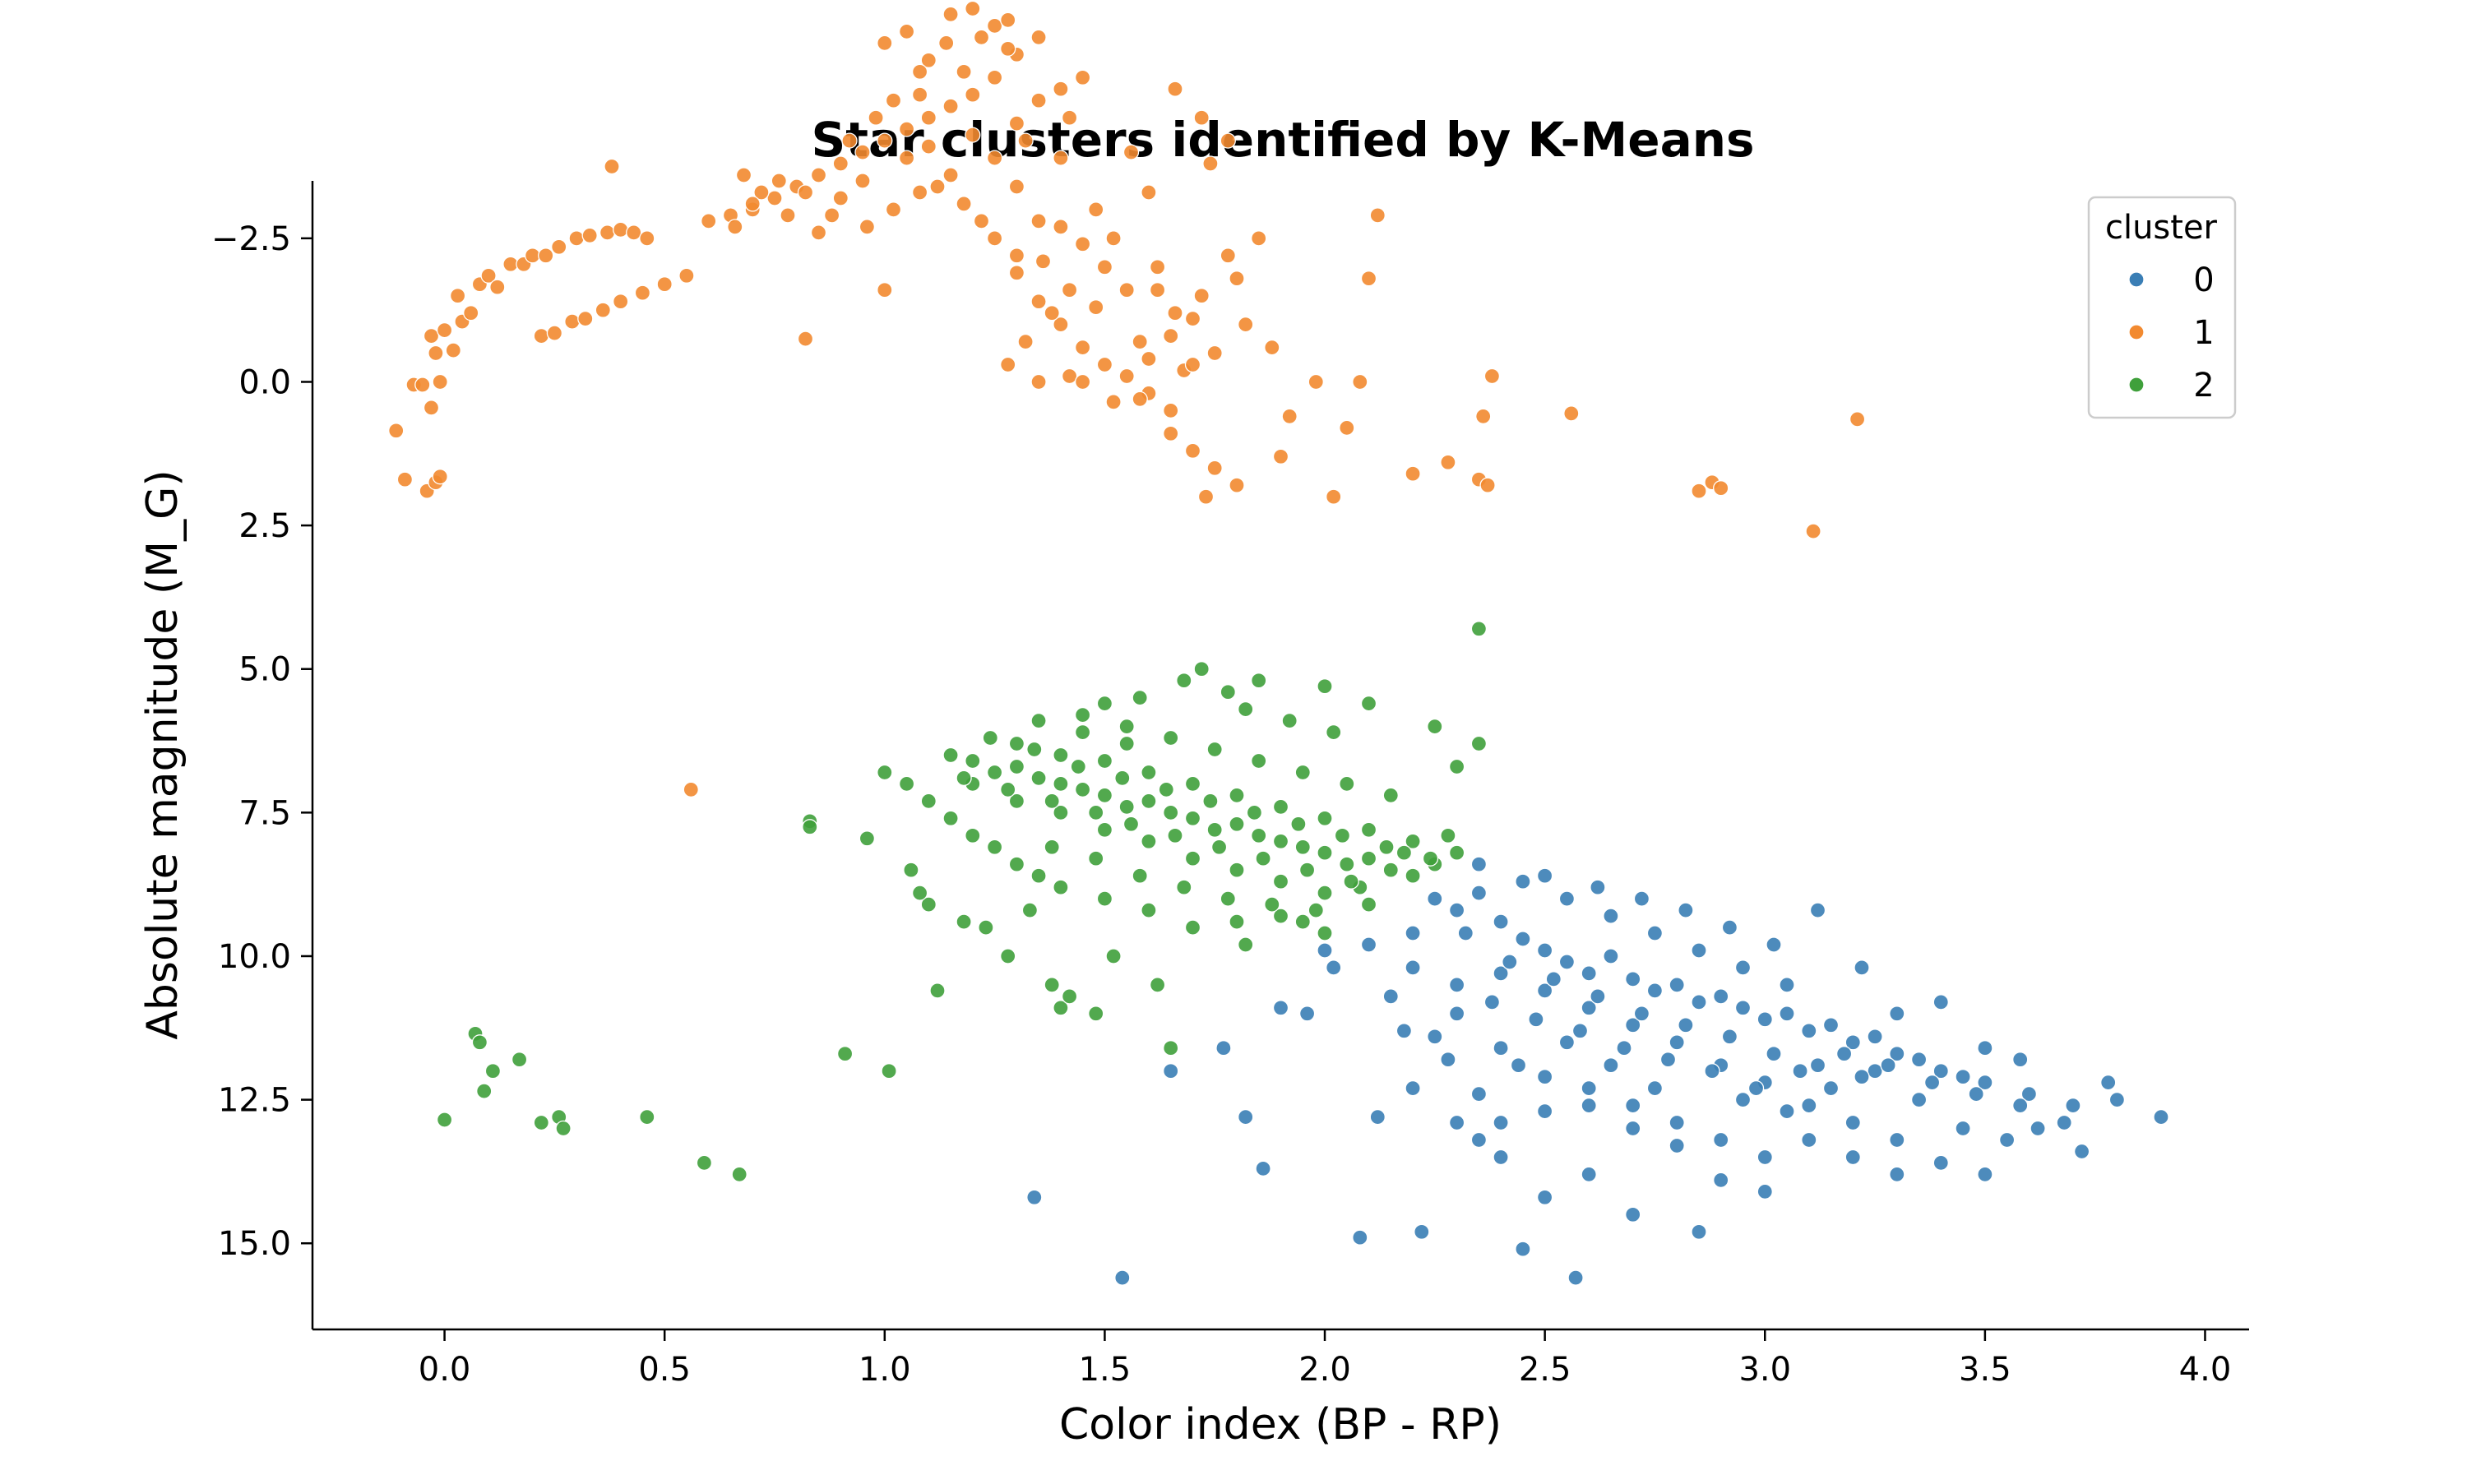  I want to click on x-tick-label: 1.5, so click(1105, 1370).